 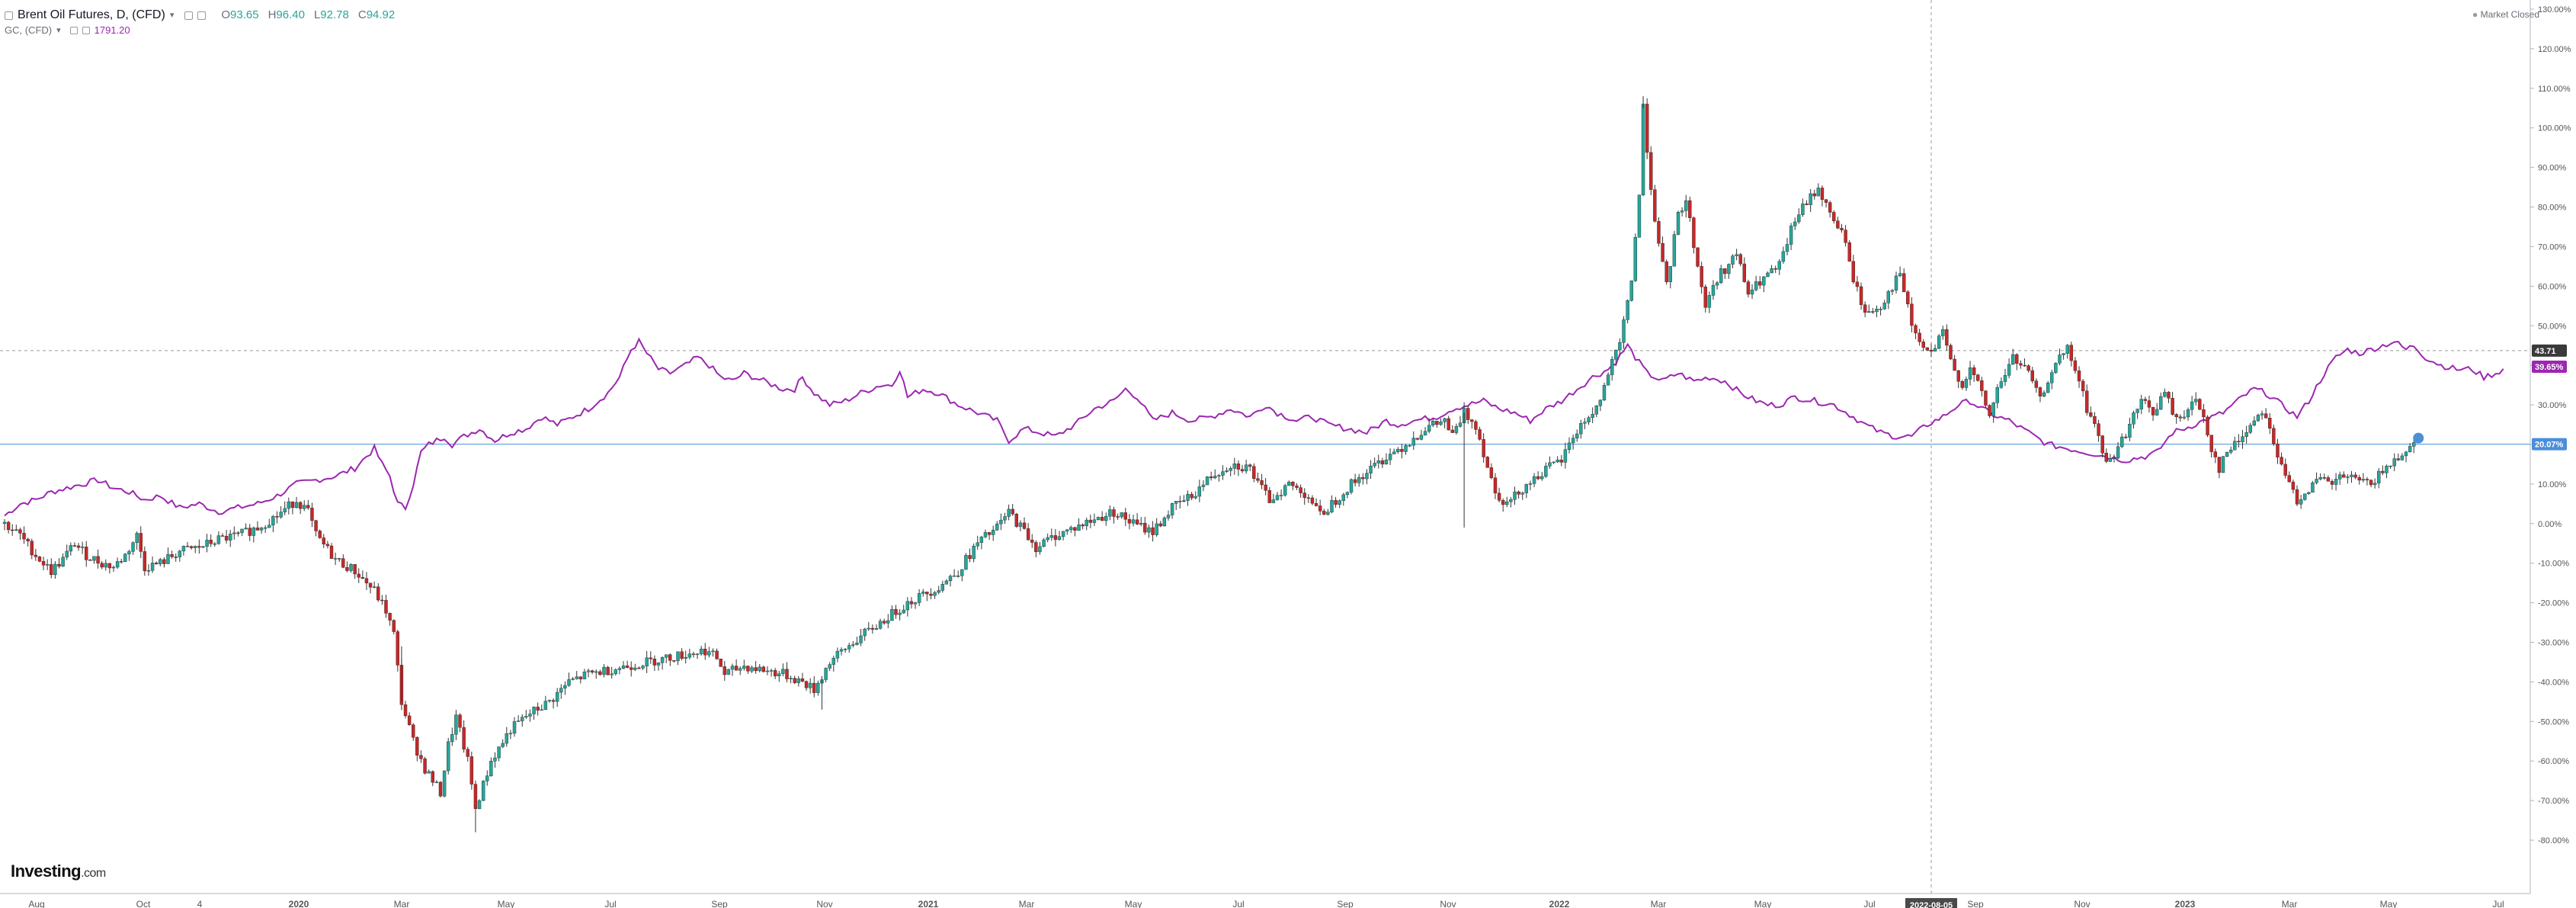 What do you see at coordinates (2549, 350) in the screenshot?
I see `crosshair-value-tag-box` at bounding box center [2549, 350].